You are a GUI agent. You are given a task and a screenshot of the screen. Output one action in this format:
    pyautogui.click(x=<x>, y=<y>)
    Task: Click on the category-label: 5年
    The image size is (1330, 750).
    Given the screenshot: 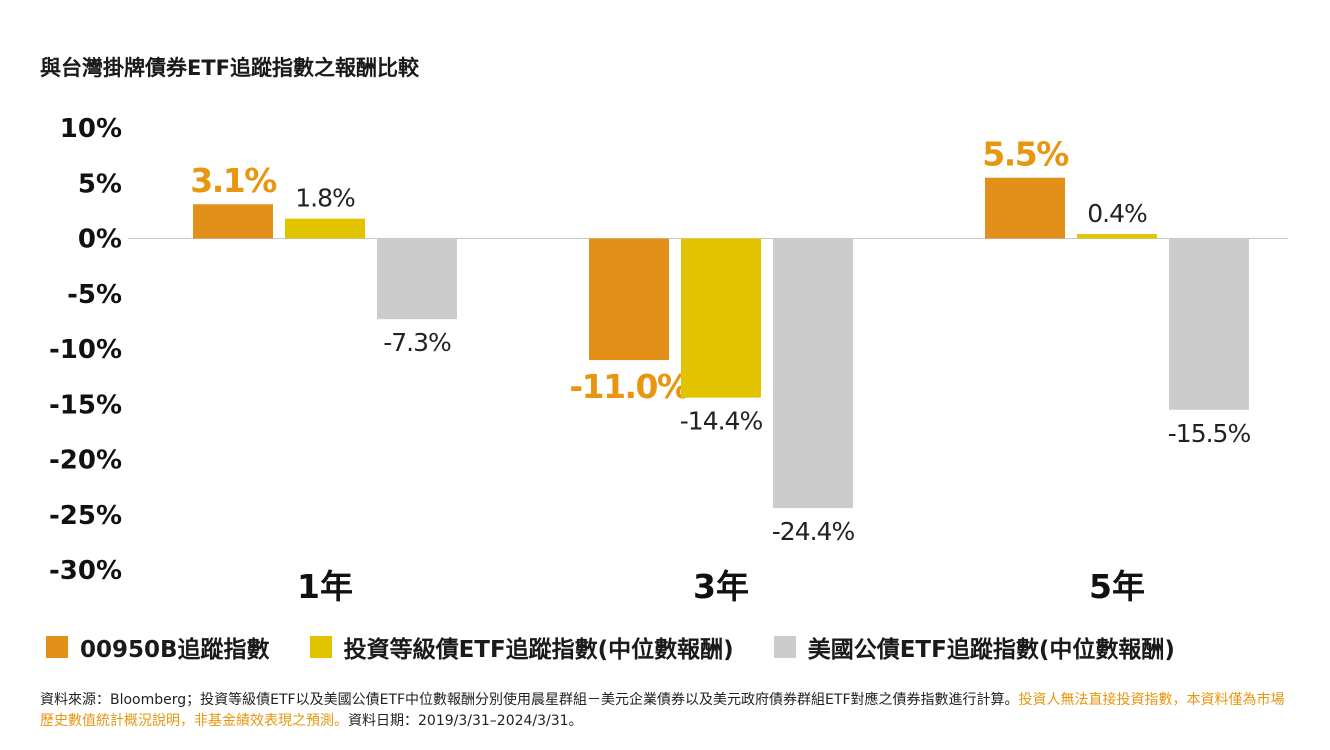 What is the action you would take?
    pyautogui.click(x=1117, y=586)
    